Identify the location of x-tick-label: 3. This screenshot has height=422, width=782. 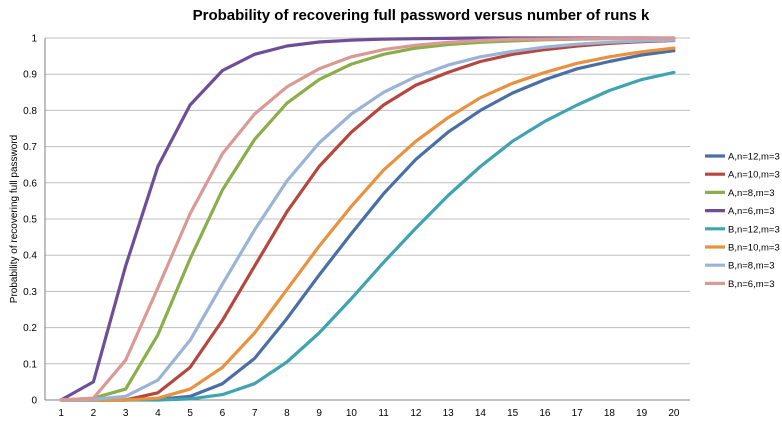
(126, 413).